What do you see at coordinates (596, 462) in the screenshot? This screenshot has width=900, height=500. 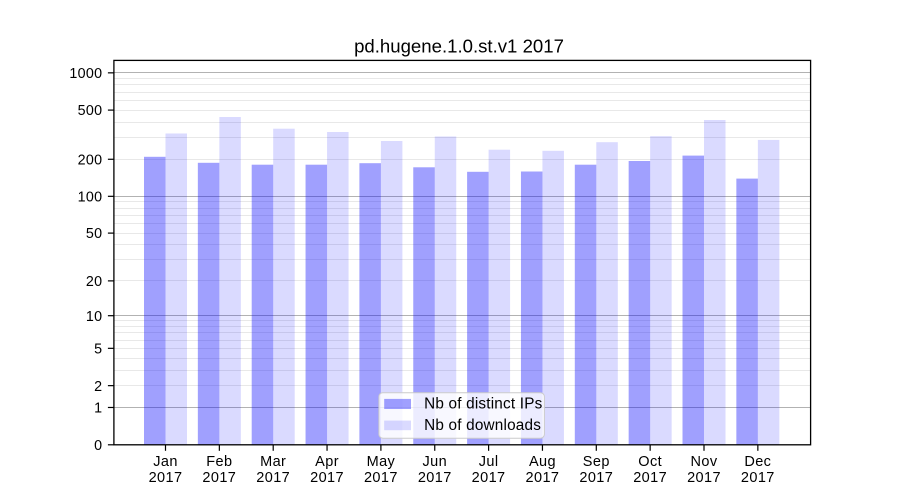 I see `svg-text: Sep` at bounding box center [596, 462].